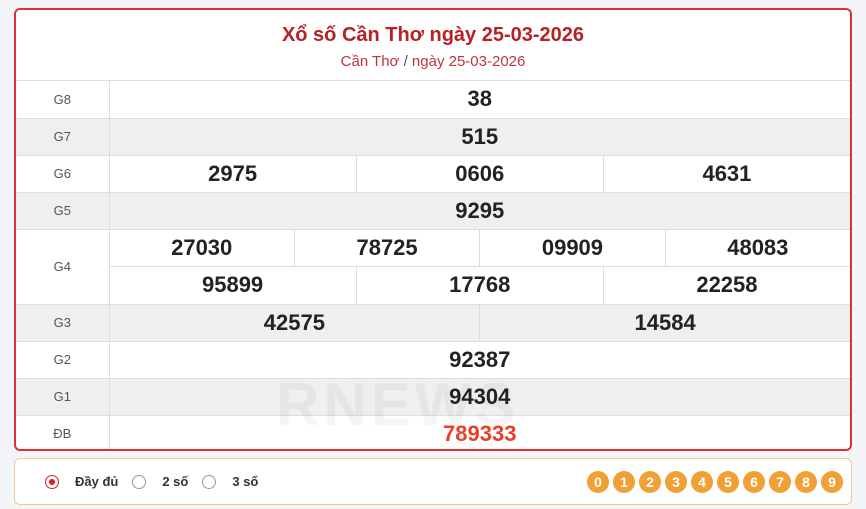  What do you see at coordinates (245, 481) in the screenshot?
I see `option-label: 3 số` at bounding box center [245, 481].